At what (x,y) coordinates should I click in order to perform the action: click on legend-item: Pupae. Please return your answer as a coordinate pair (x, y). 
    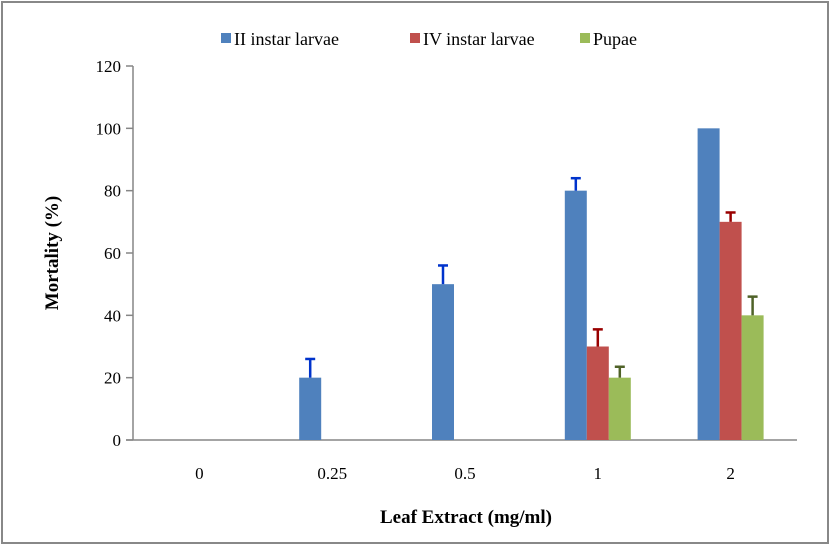
    Looking at the image, I should click on (608, 39).